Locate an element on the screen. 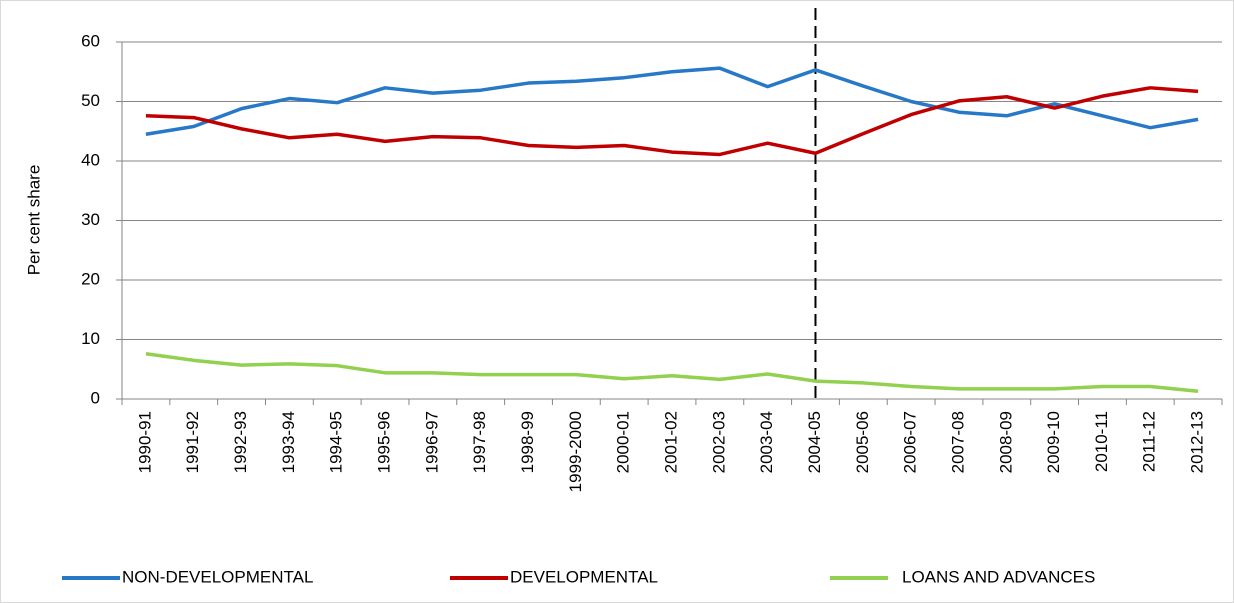  x-tick-label: 2008-09 is located at coordinates (1005, 442).